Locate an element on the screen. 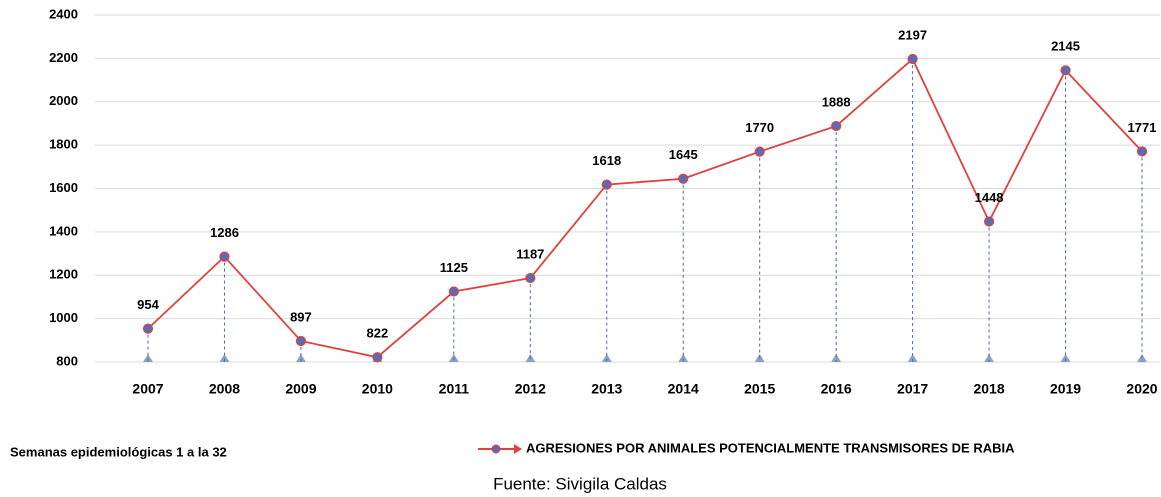 This screenshot has height=497, width=1161. x-tick-label: 2015 is located at coordinates (759, 389).